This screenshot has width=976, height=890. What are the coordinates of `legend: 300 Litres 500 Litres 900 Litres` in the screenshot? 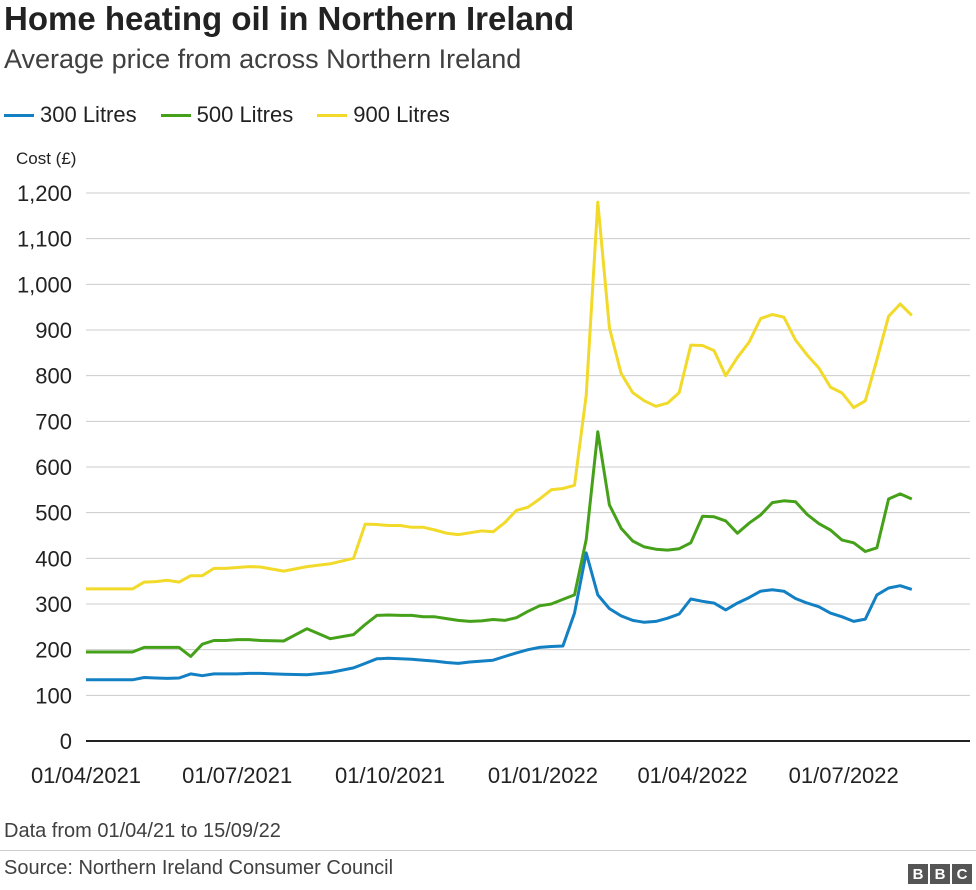 It's located at (239, 115).